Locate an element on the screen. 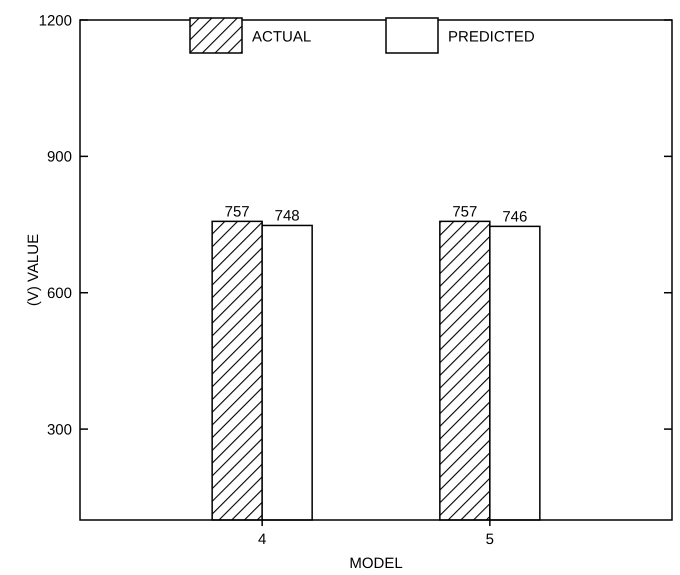 The height and width of the screenshot is (575, 680). legend-label: PREDICTED is located at coordinates (491, 37).